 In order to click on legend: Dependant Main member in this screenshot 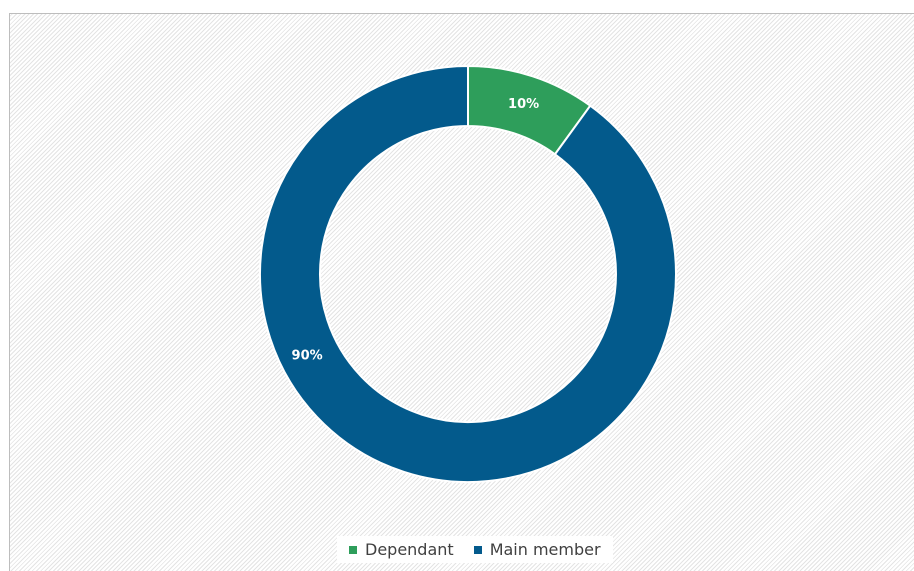, I will do `click(475, 549)`.